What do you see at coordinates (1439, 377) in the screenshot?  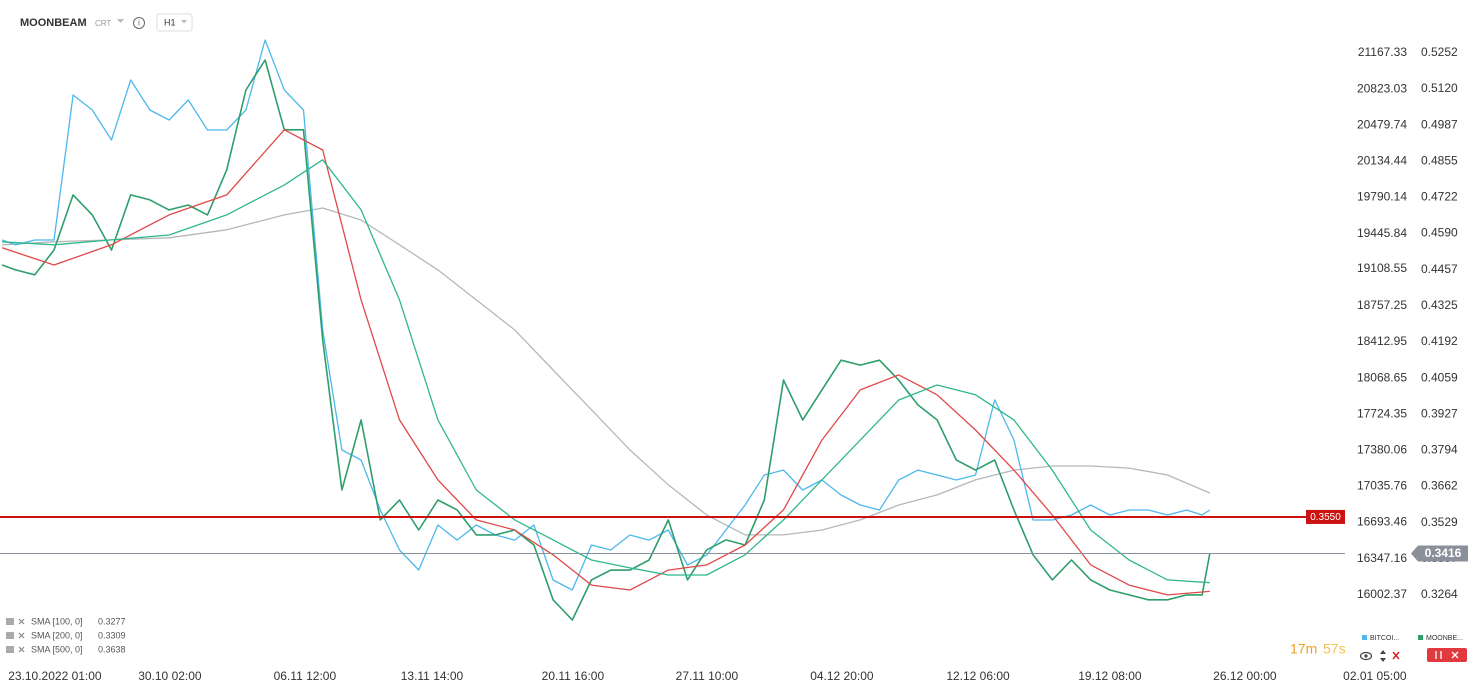 I see `y2-tick-label: 0.4059` at bounding box center [1439, 377].